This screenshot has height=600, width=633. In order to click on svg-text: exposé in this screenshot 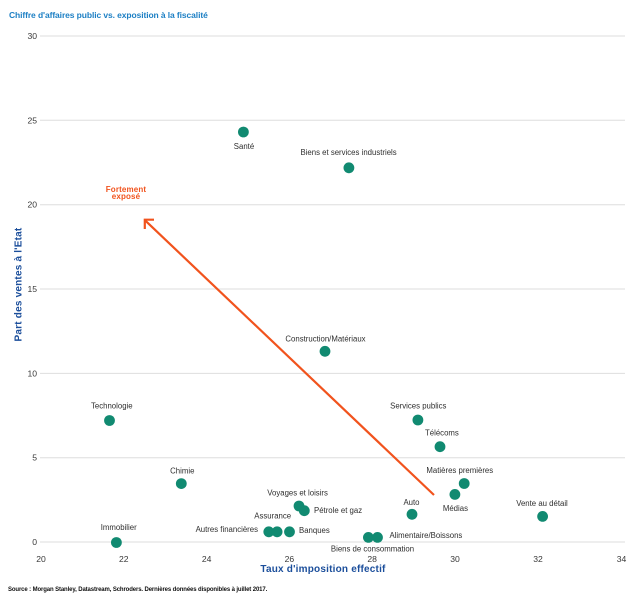, I will do `click(126, 196)`.